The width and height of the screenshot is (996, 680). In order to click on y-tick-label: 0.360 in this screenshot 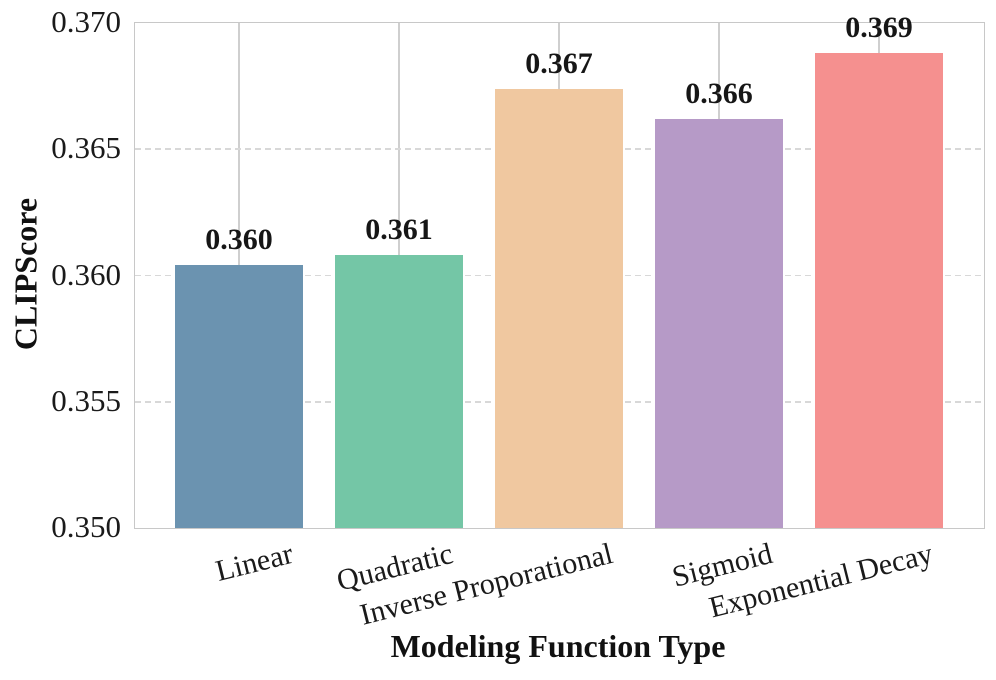, I will do `click(86, 274)`.